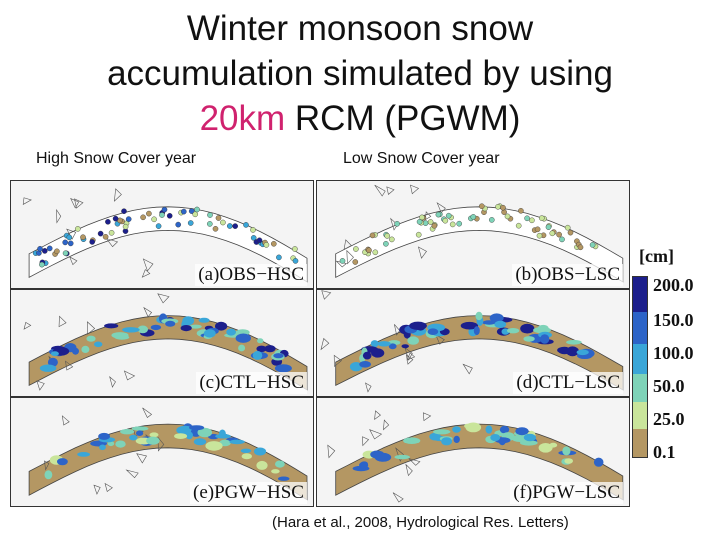 This screenshot has width=720, height=540. I want to click on panel-label-e: (e)PGW−HSC, so click(248, 493).